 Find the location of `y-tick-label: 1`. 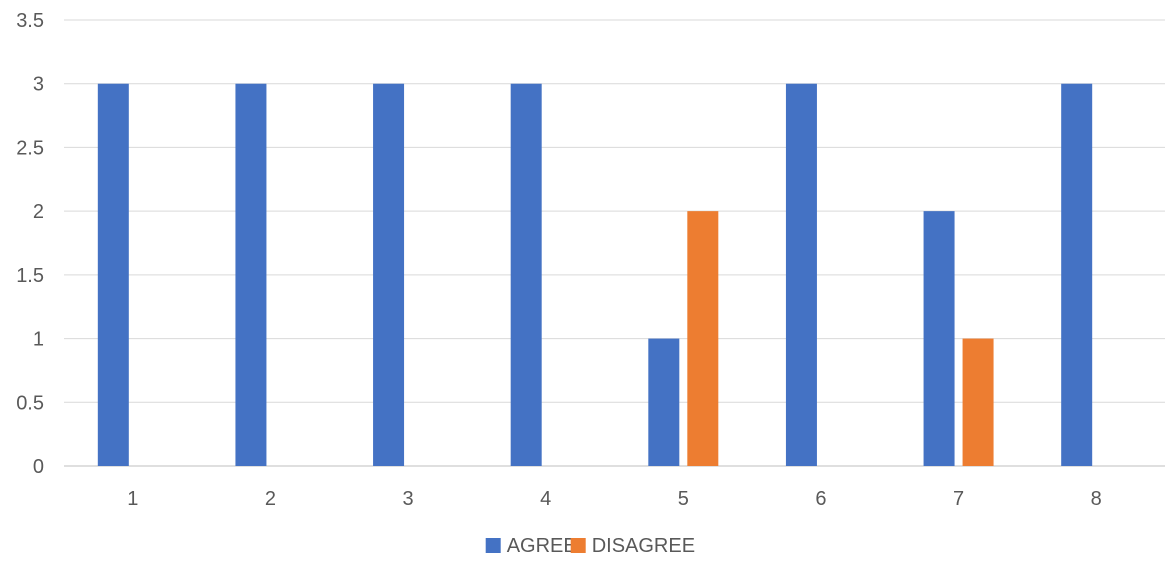

y-tick-label: 1 is located at coordinates (38, 340).